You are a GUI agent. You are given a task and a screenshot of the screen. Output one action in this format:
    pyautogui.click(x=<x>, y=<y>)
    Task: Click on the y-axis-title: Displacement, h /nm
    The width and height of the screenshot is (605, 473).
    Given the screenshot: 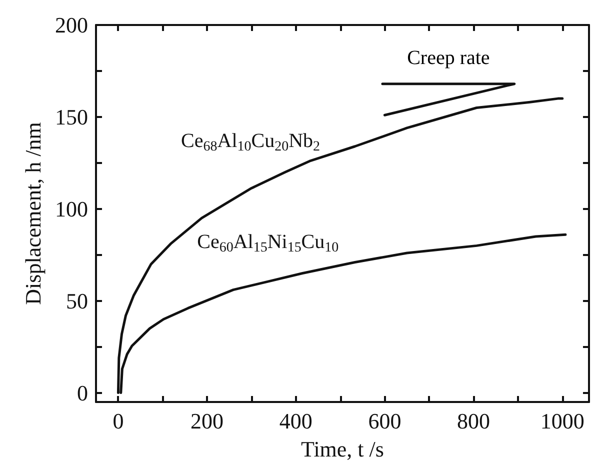 What is the action you would take?
    pyautogui.click(x=33, y=213)
    